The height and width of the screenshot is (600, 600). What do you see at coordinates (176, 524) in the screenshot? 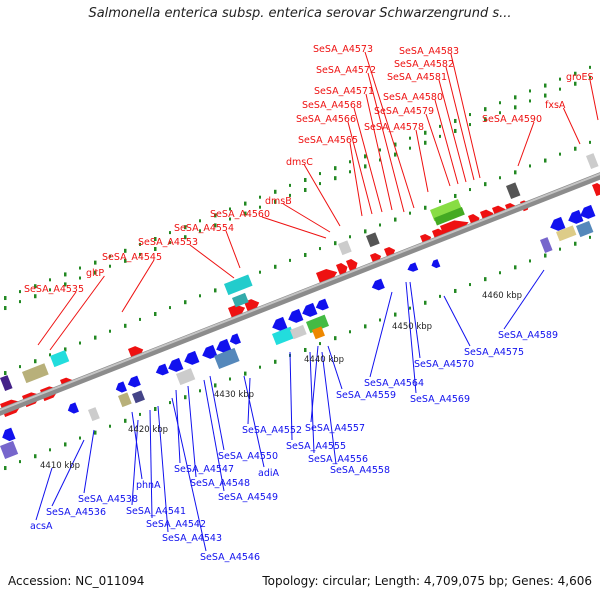
I see `reverse-gene-label: SeSA_A4542` at bounding box center [176, 524].